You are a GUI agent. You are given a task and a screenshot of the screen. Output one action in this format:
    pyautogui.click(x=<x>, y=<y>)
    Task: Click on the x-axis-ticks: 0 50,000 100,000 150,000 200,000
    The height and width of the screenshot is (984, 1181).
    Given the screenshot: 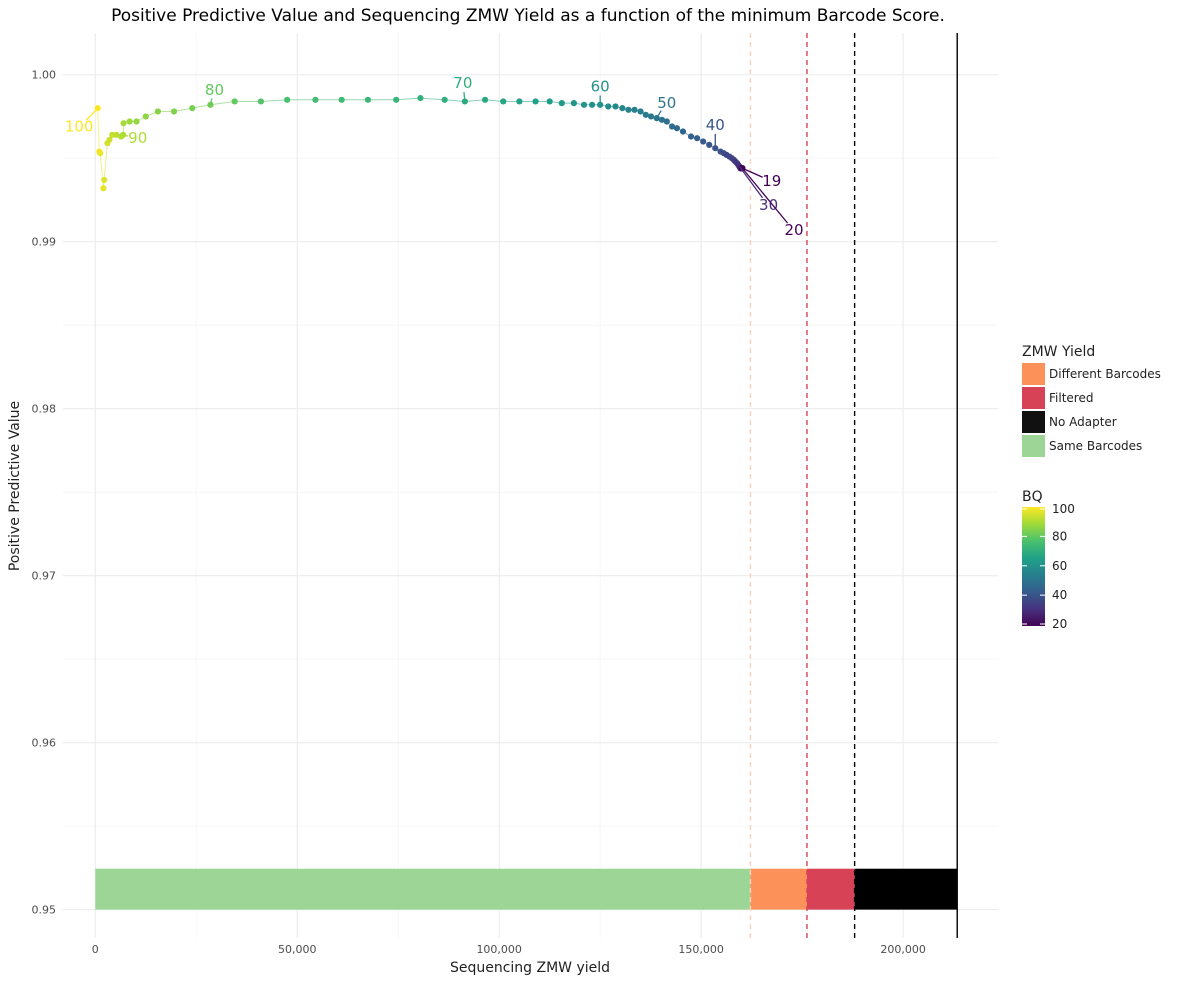 What is the action you would take?
    pyautogui.click(x=509, y=949)
    